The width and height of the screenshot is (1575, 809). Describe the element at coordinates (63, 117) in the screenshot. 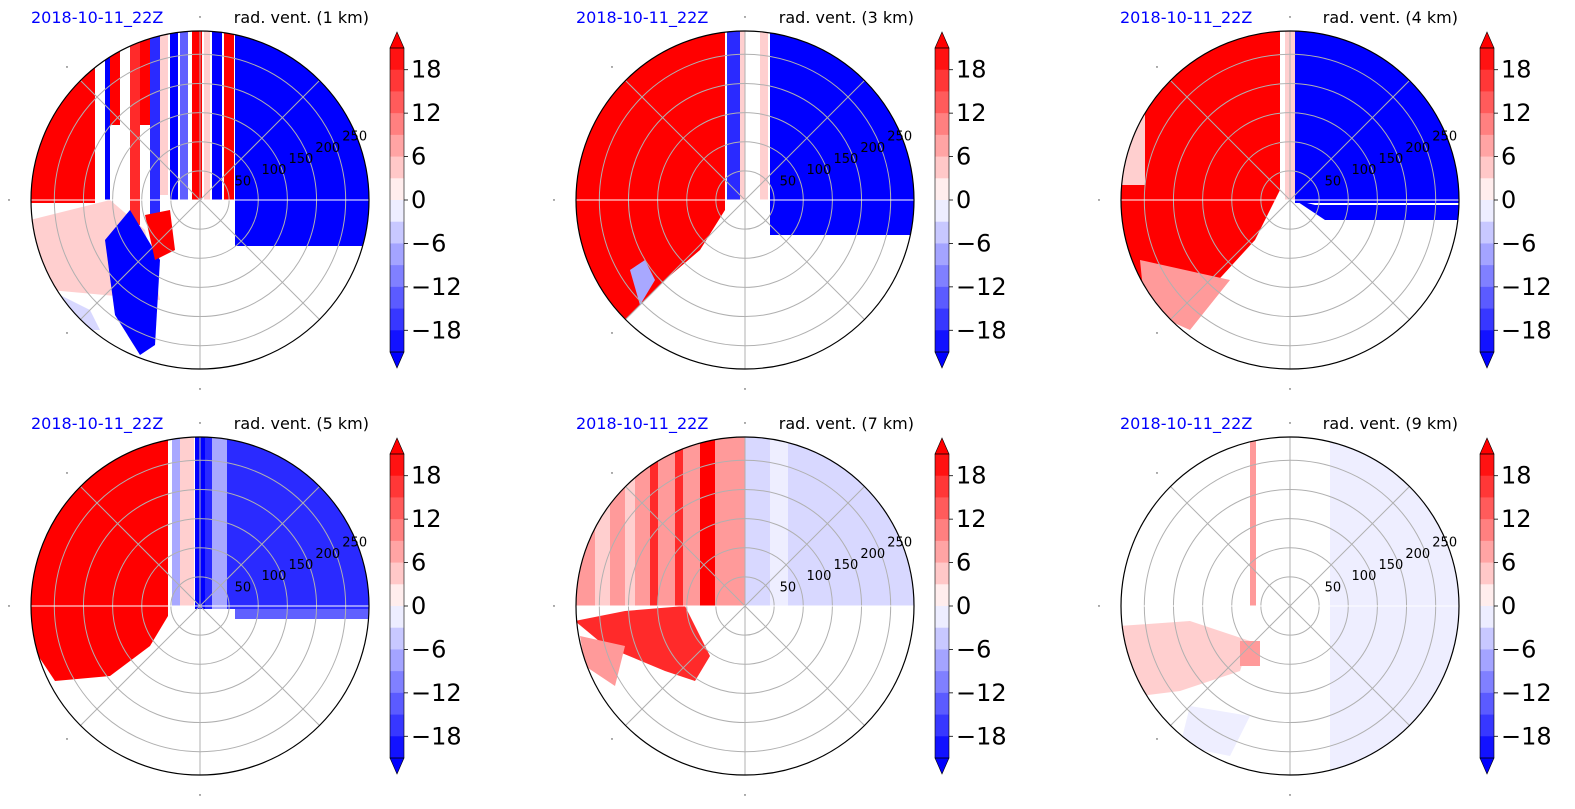

I see `field-red-west` at that location.